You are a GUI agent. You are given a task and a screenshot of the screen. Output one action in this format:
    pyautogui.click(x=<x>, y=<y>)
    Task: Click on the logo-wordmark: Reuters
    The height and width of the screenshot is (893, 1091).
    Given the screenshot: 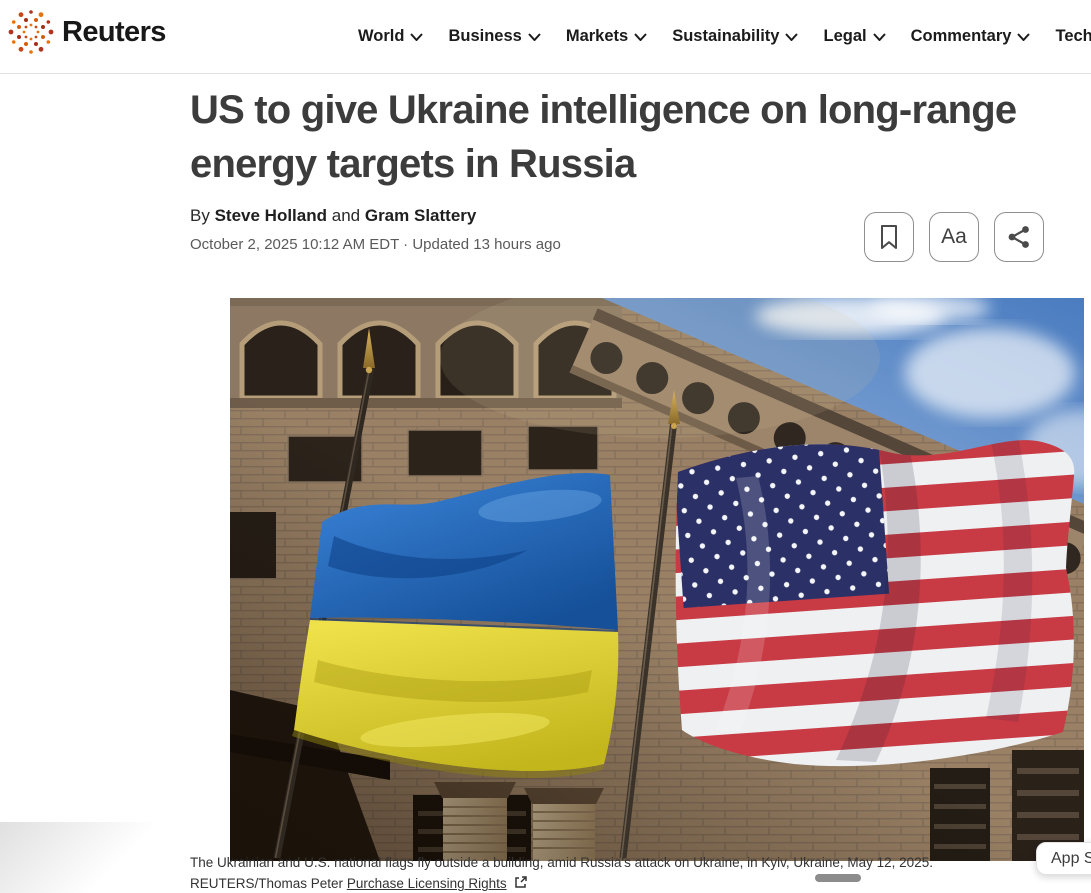 What is the action you would take?
    pyautogui.click(x=114, y=31)
    